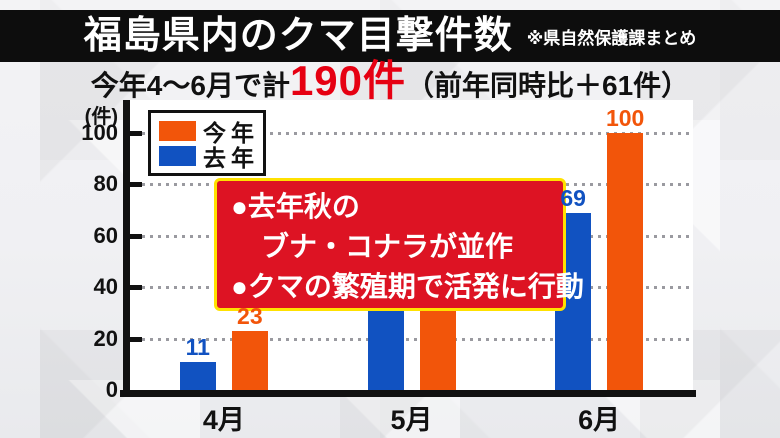 This screenshot has height=438, width=780. Describe the element at coordinates (105, 184) in the screenshot. I see `y-tick-label-80: 80` at that location.